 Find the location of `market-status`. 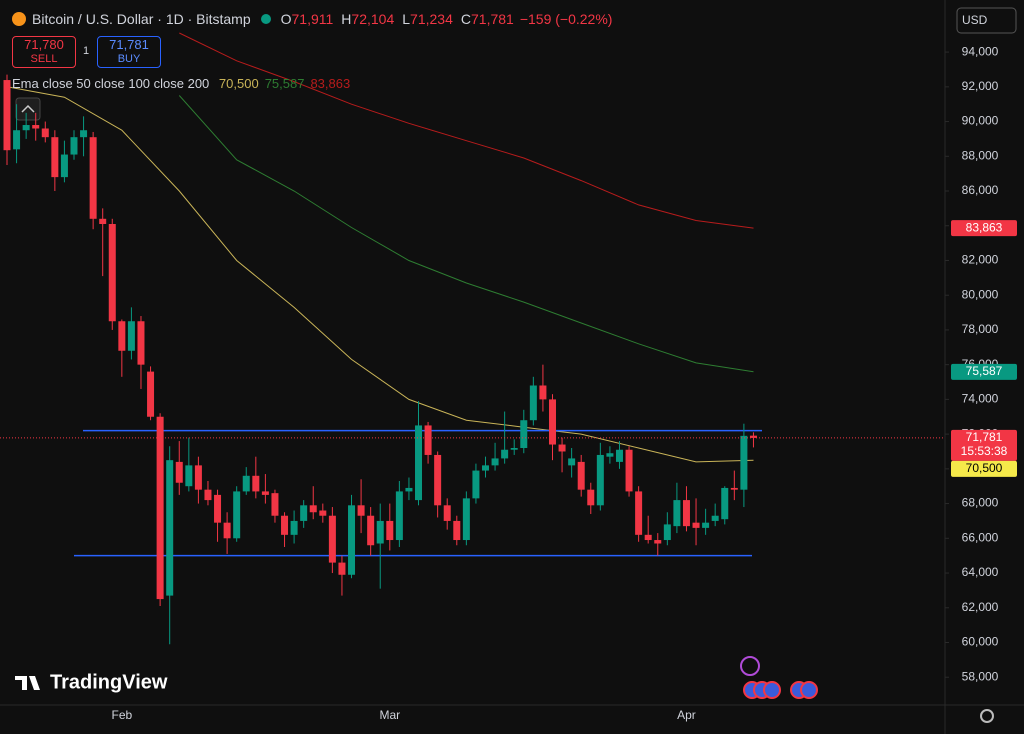

market-status is located at coordinates (265, 19).